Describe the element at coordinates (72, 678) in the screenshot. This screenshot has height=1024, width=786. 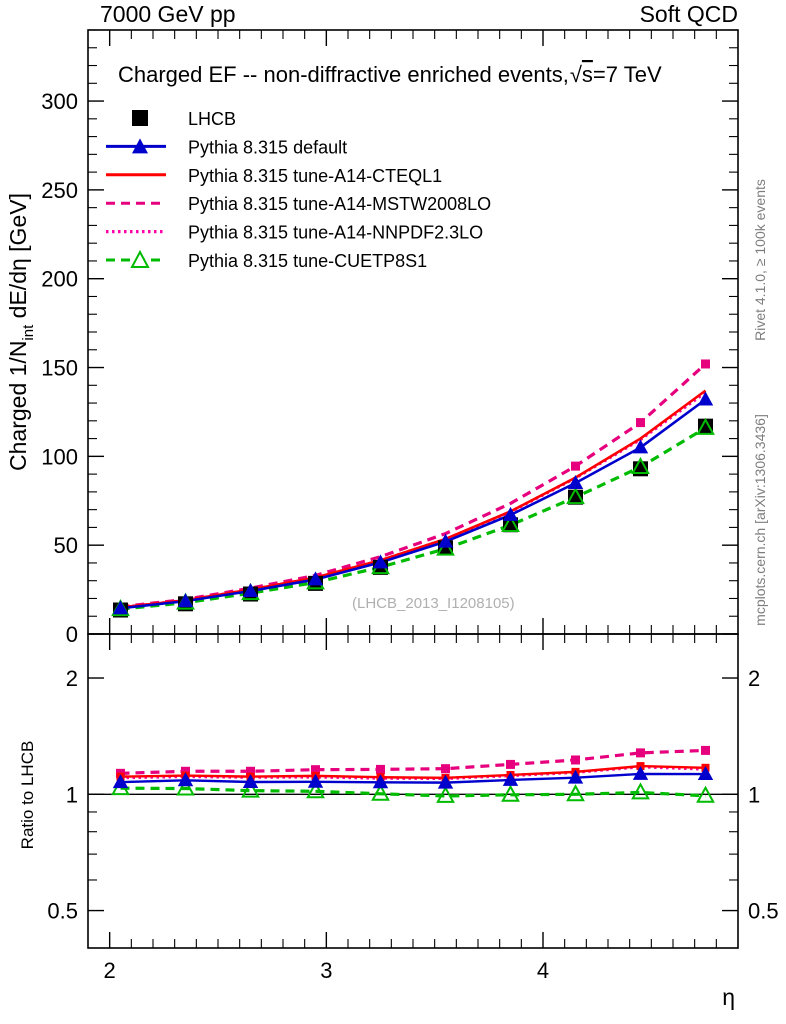
I see `ratio-ytick-label: 2` at that location.